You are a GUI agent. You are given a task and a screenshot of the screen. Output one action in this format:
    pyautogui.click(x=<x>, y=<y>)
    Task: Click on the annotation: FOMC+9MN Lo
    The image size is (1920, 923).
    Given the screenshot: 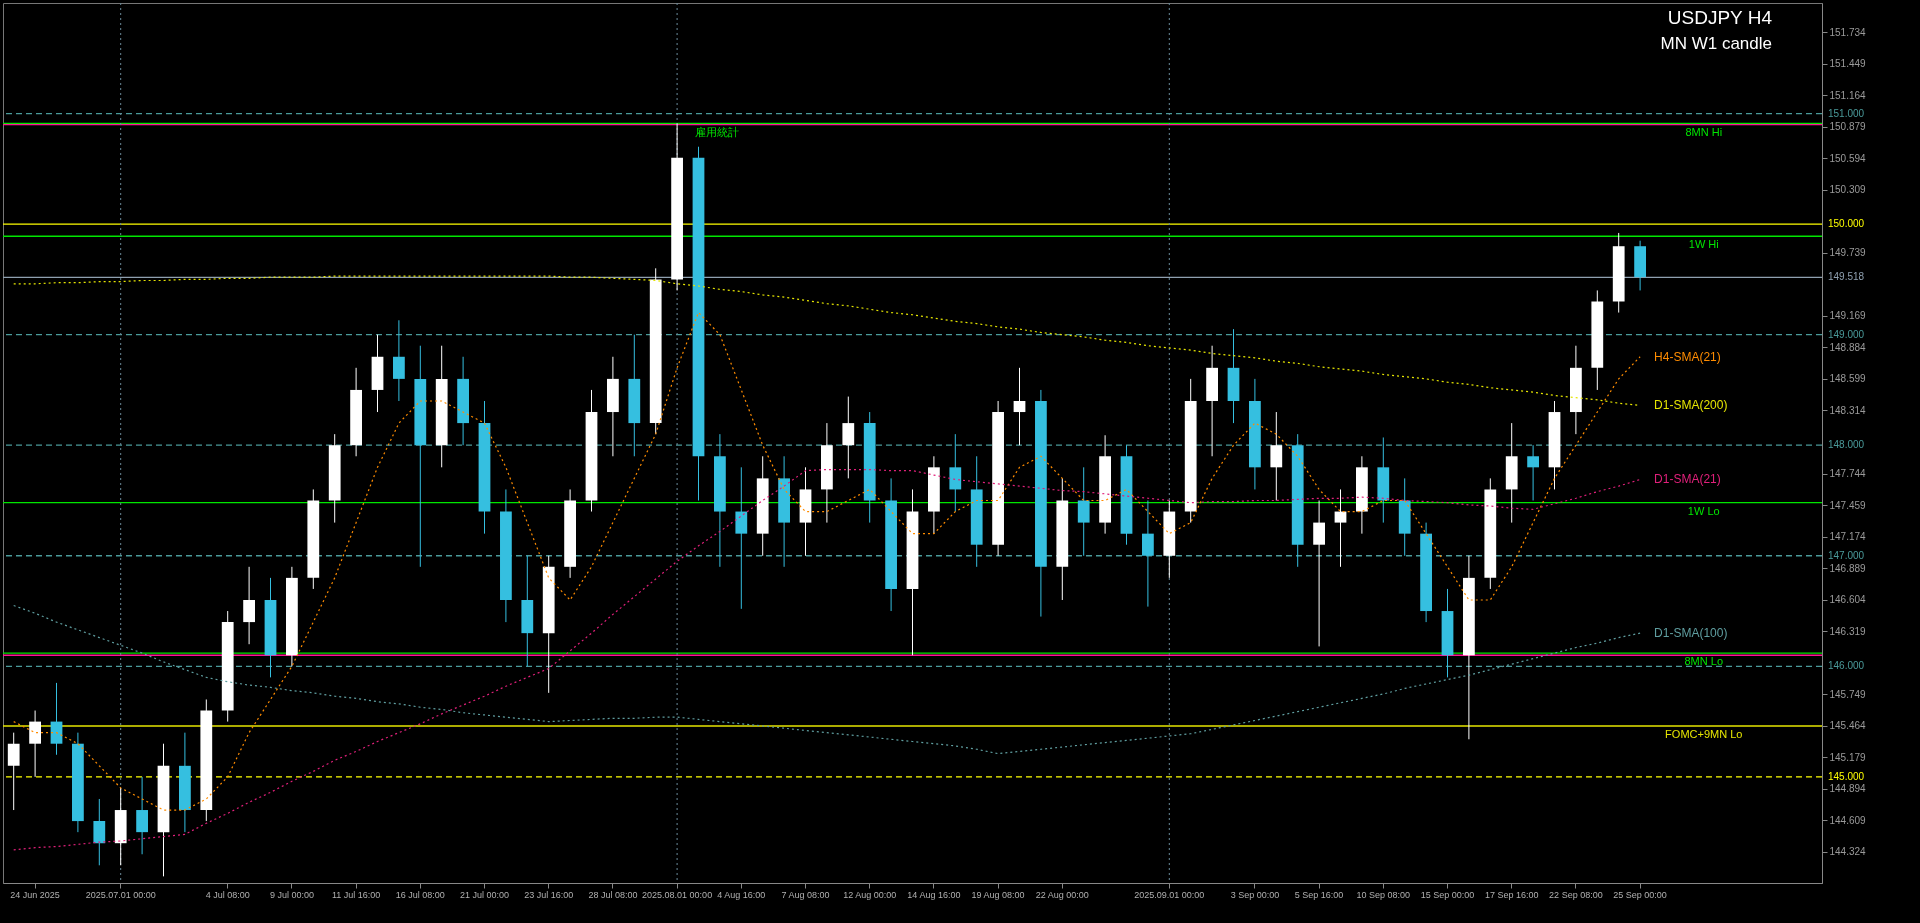 What is the action you would take?
    pyautogui.click(x=1704, y=734)
    